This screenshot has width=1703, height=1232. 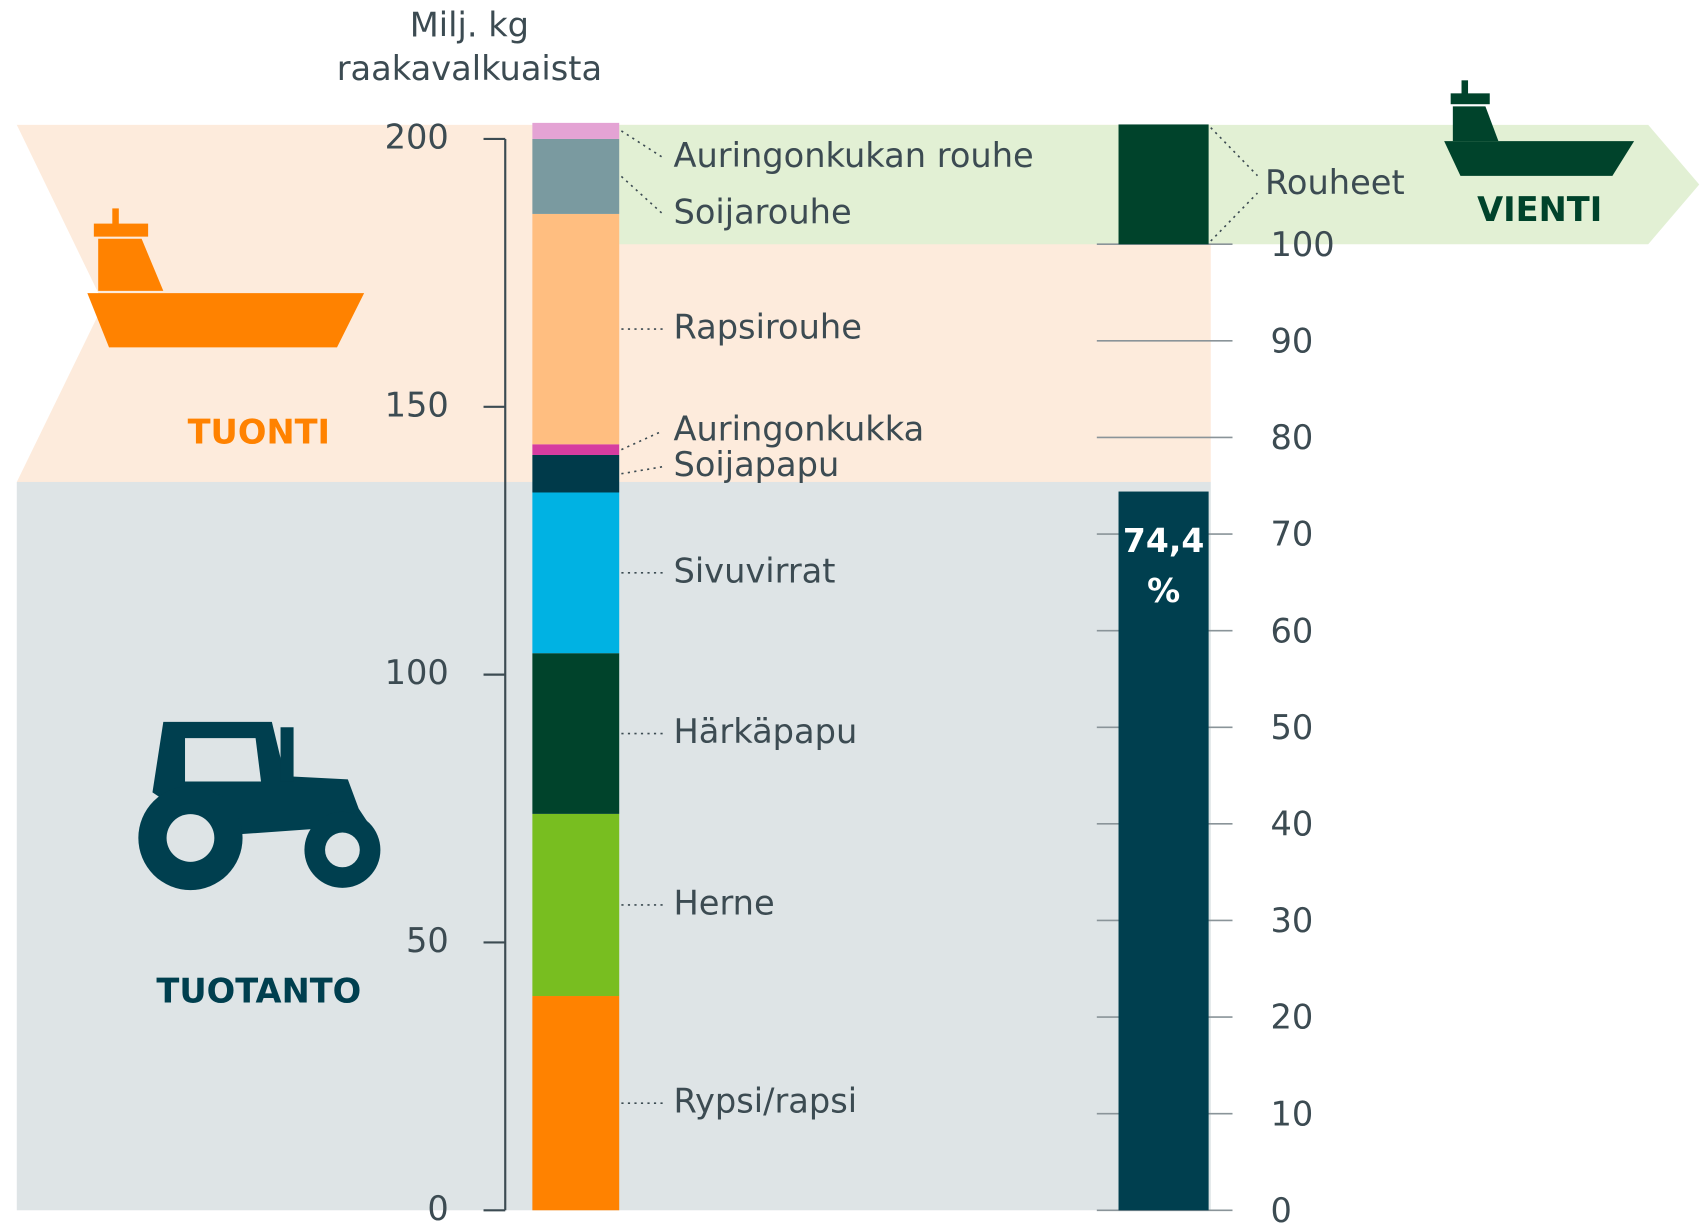 What do you see at coordinates (258, 991) in the screenshot?
I see `region-label: TUOTANTO` at bounding box center [258, 991].